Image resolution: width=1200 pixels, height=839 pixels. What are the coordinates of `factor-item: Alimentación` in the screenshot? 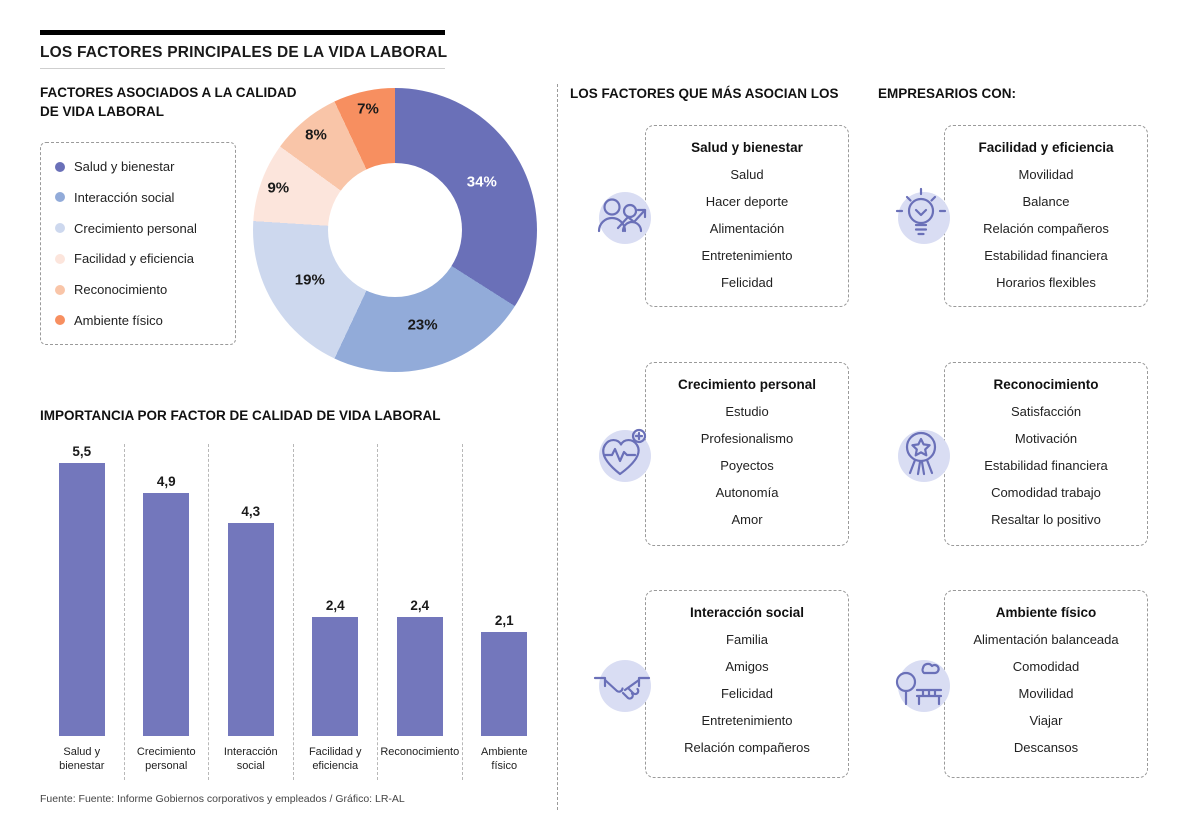 It's located at (747, 228).